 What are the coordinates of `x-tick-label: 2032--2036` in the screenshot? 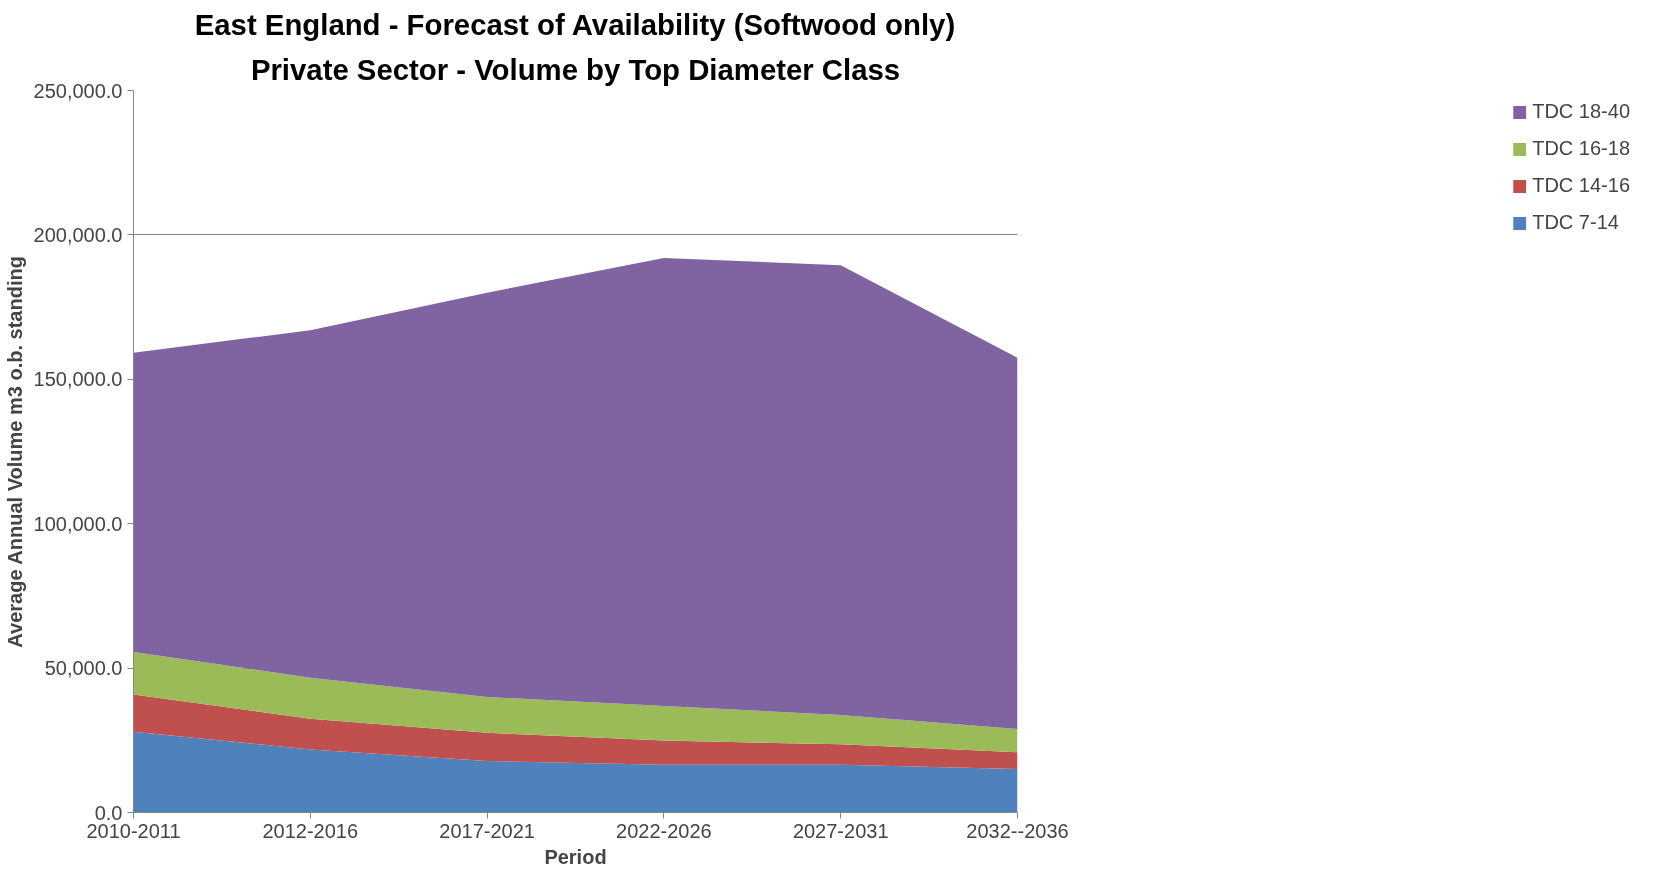 It's located at (1017, 830).